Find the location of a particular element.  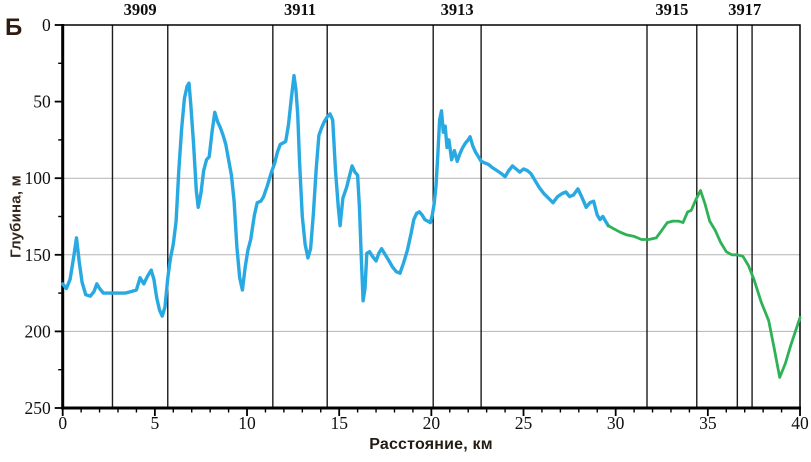

series-line-depth-profile-extended is located at coordinates (704, 284).